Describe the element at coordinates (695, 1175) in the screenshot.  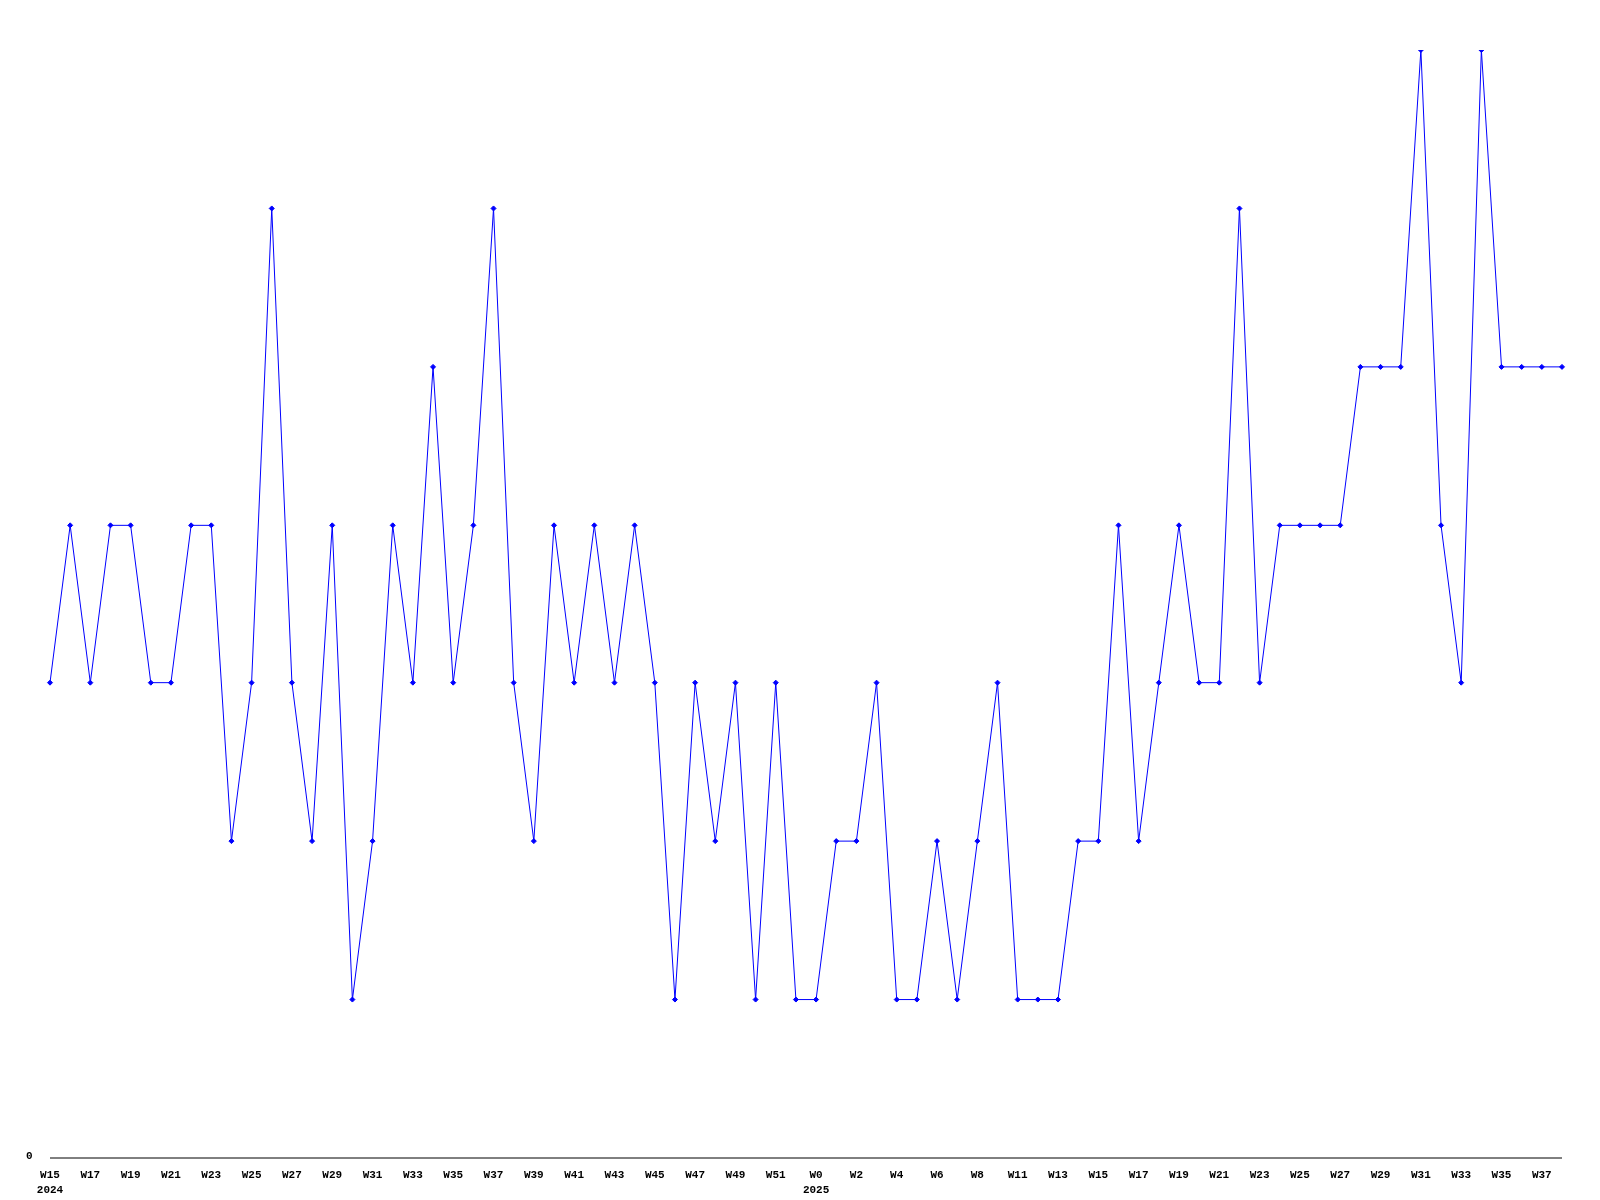
I see `x-tick-label: W47` at that location.